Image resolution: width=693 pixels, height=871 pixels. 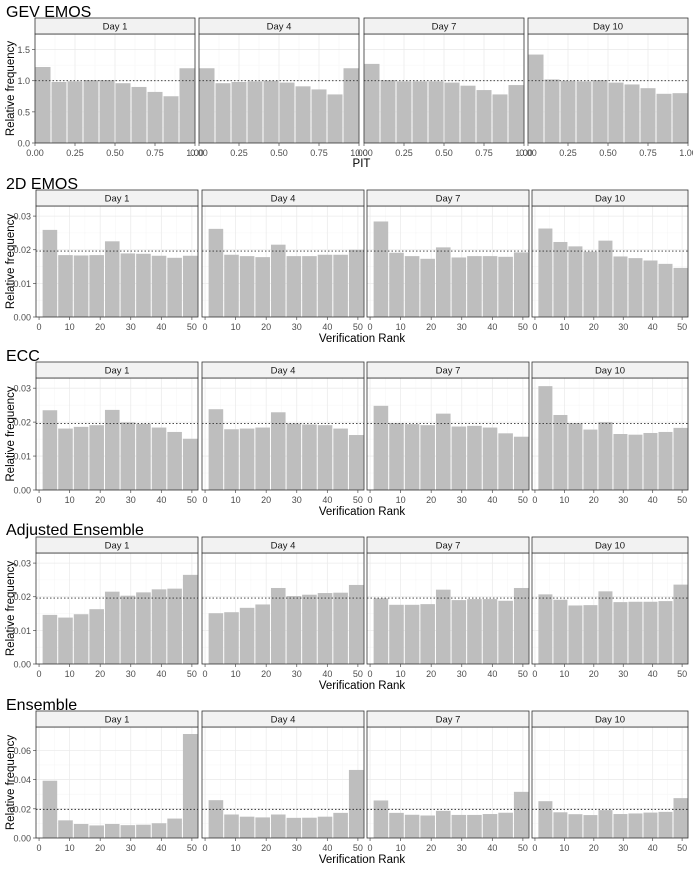 What do you see at coordinates (11, 782) in the screenshot?
I see `y-axis-label: Relative frequency` at bounding box center [11, 782].